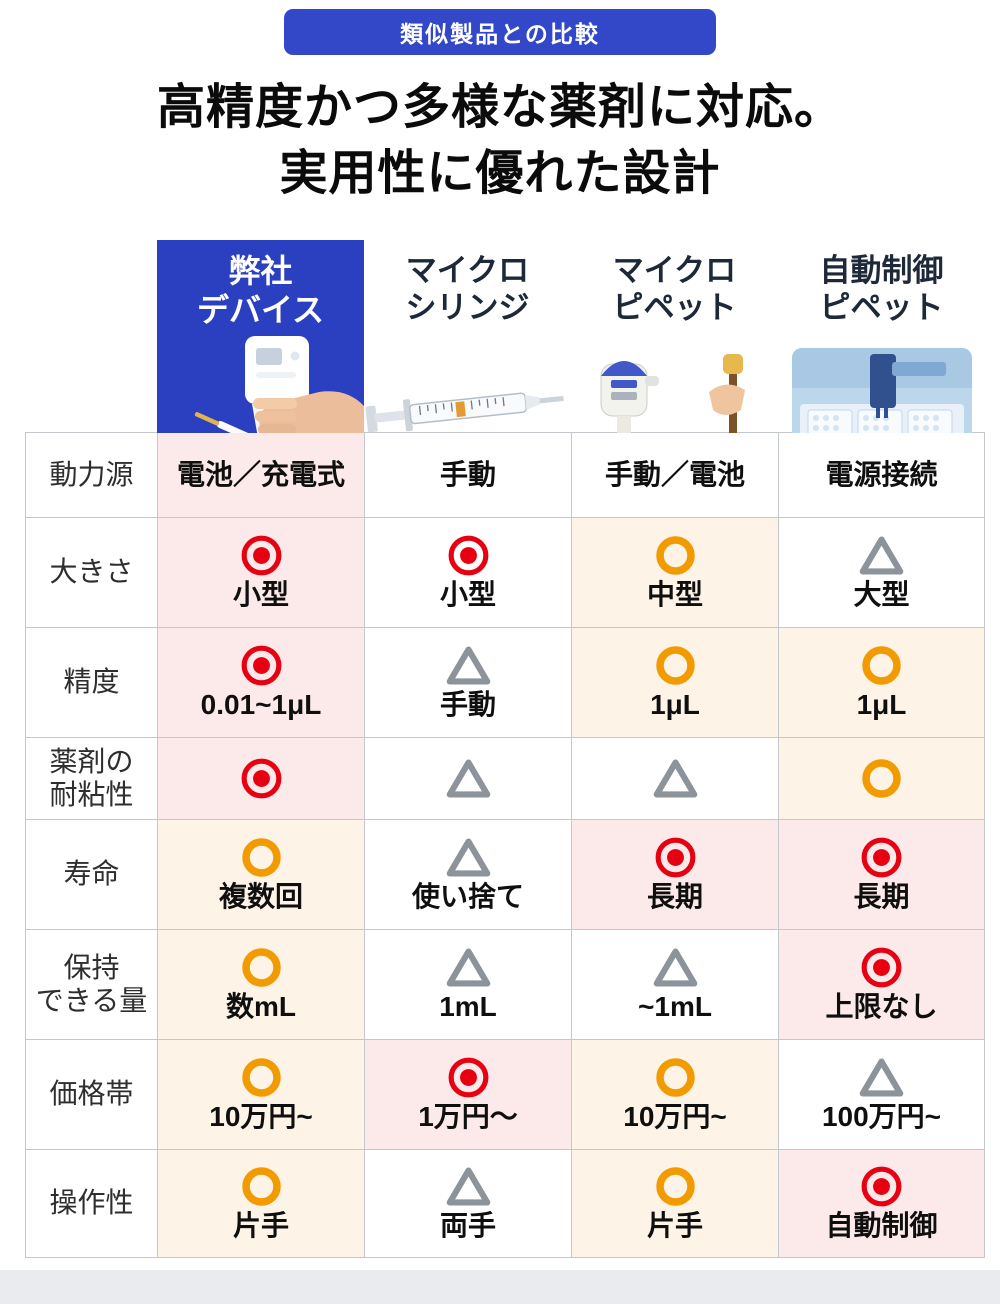 The width and height of the screenshot is (1000, 1304). I want to click on row-label: 大きさ, so click(91, 572).